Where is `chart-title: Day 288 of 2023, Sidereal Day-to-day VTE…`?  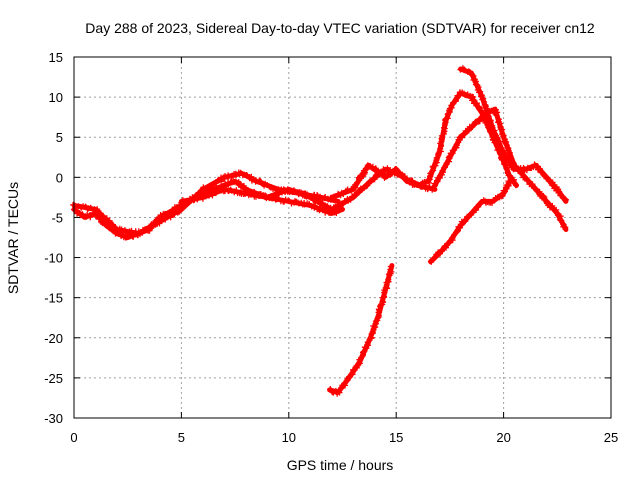
chart-title: Day 288 of 2023, Sidereal Day-to-day VTE… is located at coordinates (340, 28).